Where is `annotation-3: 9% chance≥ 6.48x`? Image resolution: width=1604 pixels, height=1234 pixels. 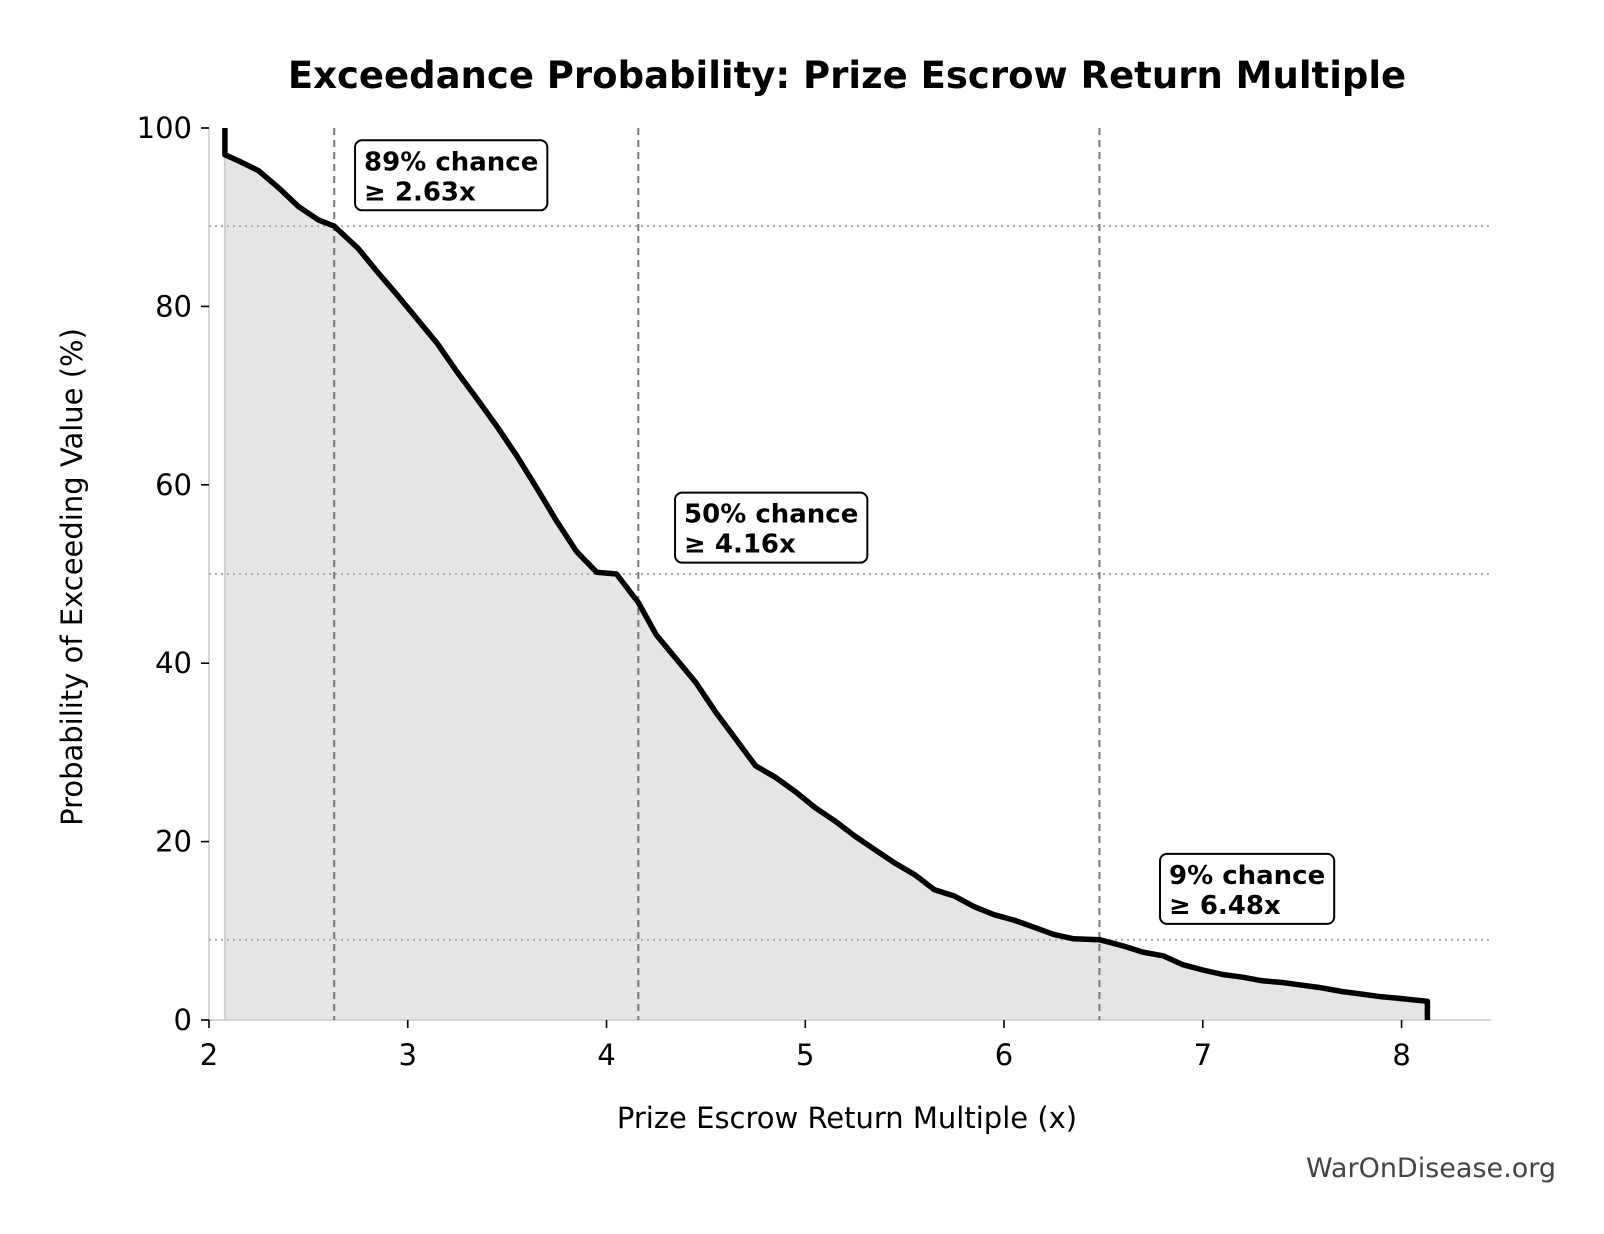
annotation-3: 9% chance≥ 6.48x is located at coordinates (1247, 888).